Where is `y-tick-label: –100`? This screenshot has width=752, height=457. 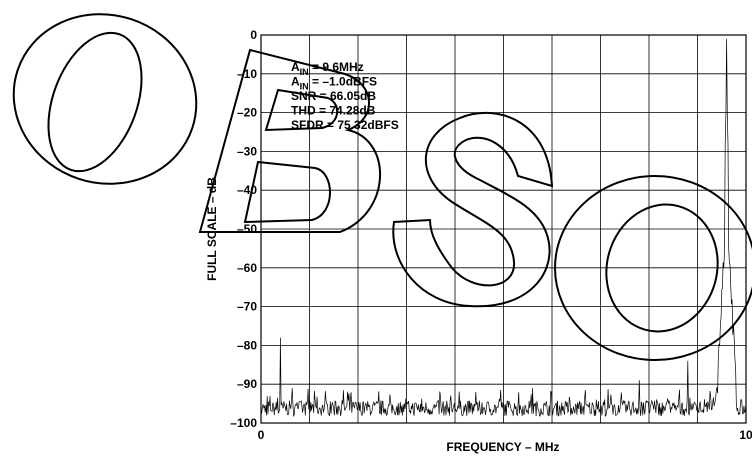 y-tick-label: –100 is located at coordinates (243, 423).